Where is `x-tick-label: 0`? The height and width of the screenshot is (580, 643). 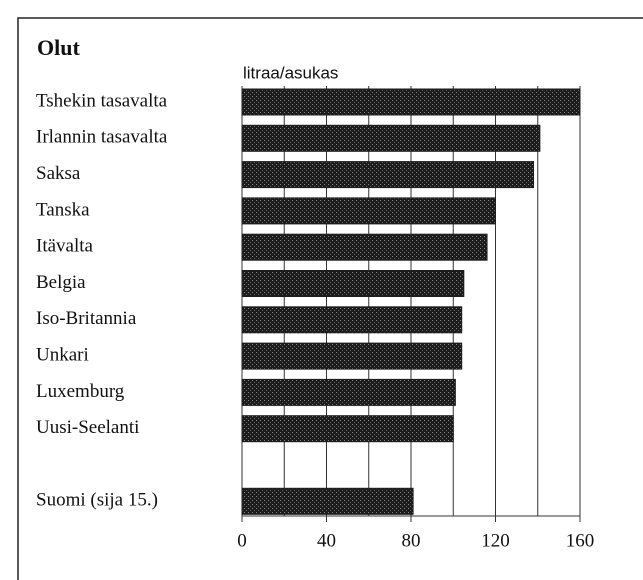
x-tick-label: 0 is located at coordinates (242, 540).